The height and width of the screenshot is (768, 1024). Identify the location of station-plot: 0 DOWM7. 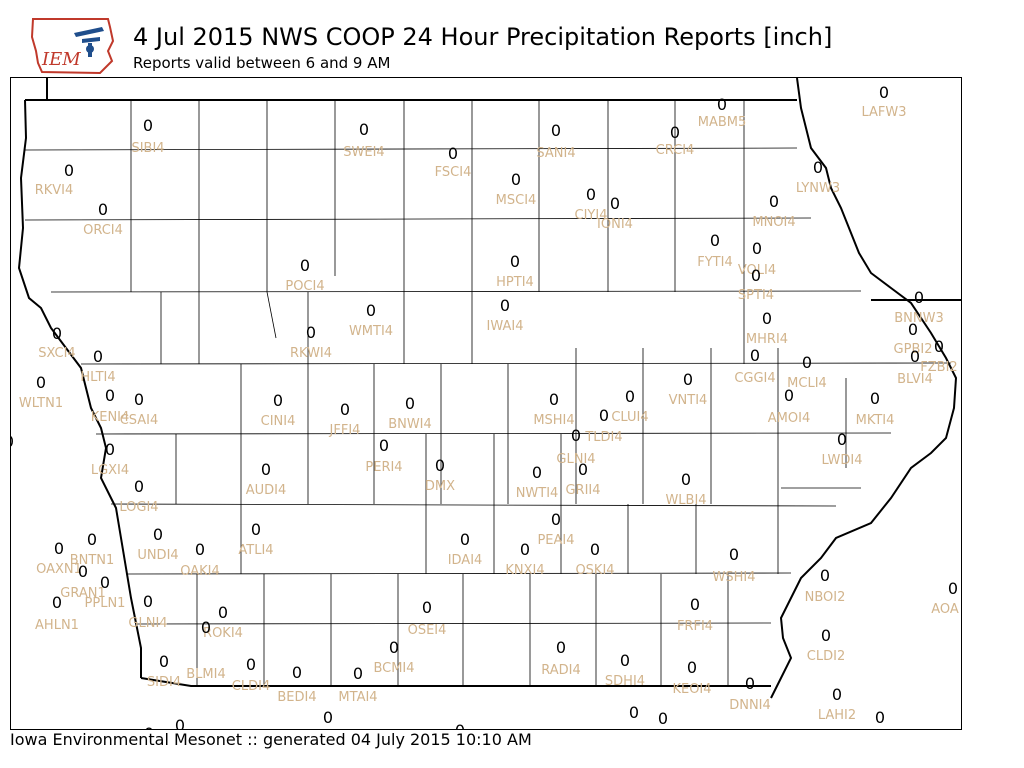
(634, 716).